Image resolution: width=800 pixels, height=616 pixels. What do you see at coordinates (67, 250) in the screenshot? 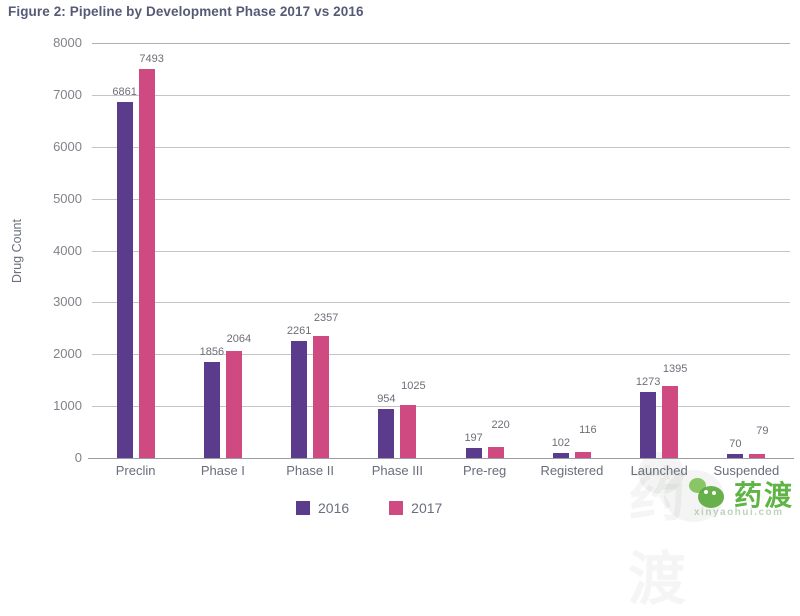
I see `y-tick-label-4000: 4000` at bounding box center [67, 250].